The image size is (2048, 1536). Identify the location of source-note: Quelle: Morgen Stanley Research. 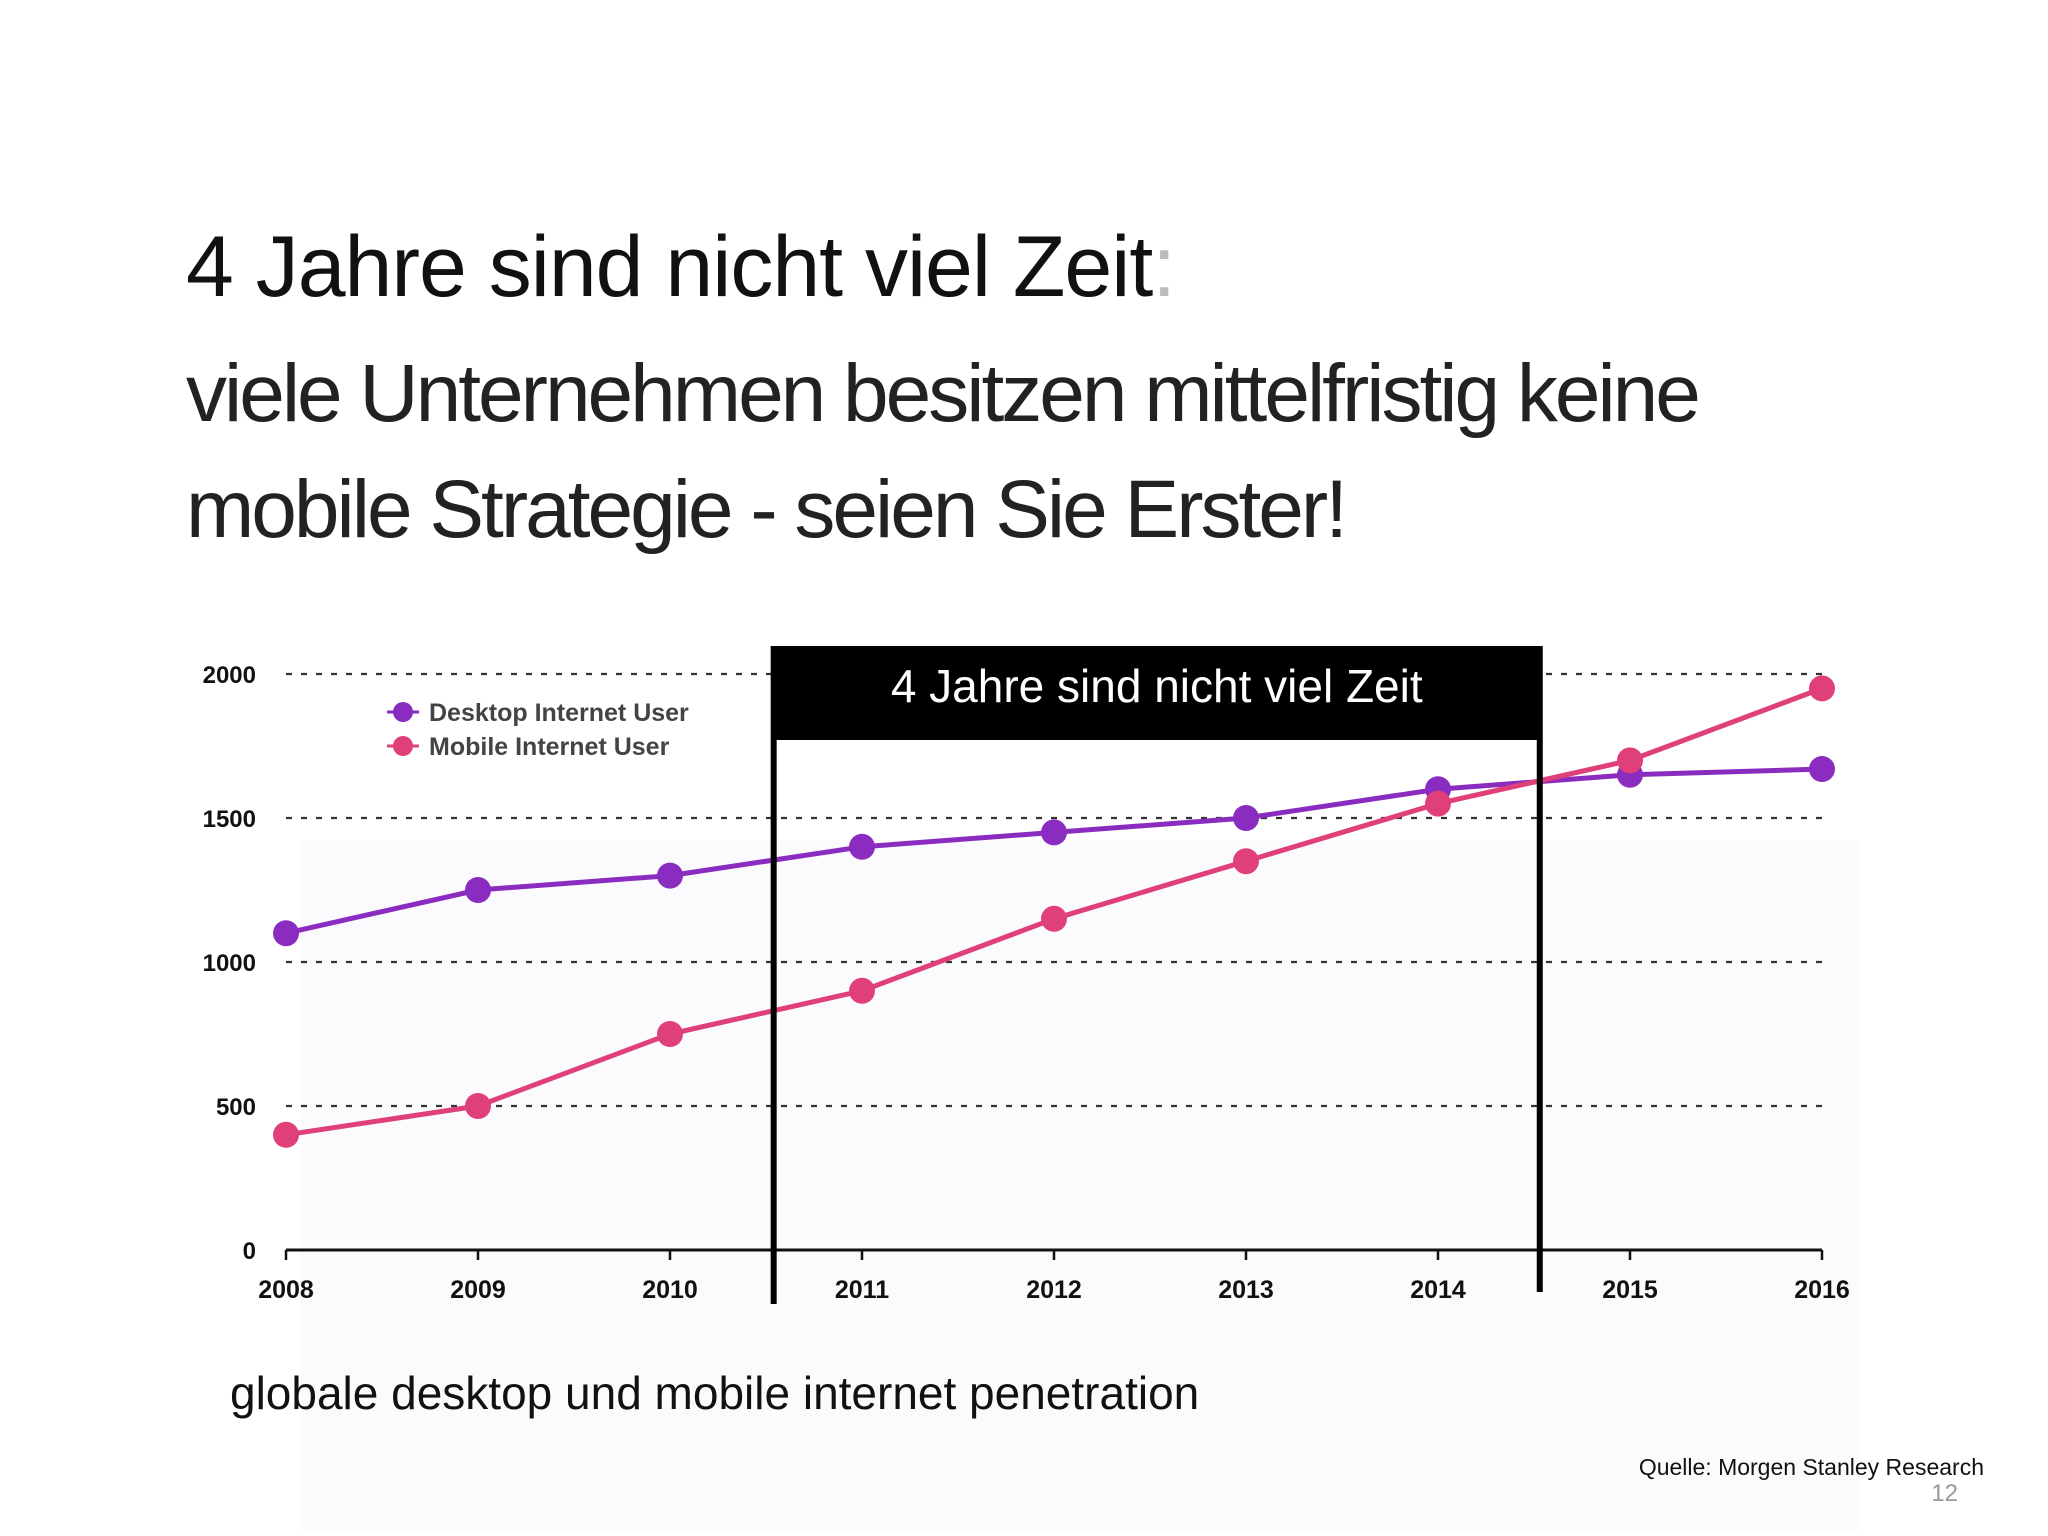
(1811, 1467).